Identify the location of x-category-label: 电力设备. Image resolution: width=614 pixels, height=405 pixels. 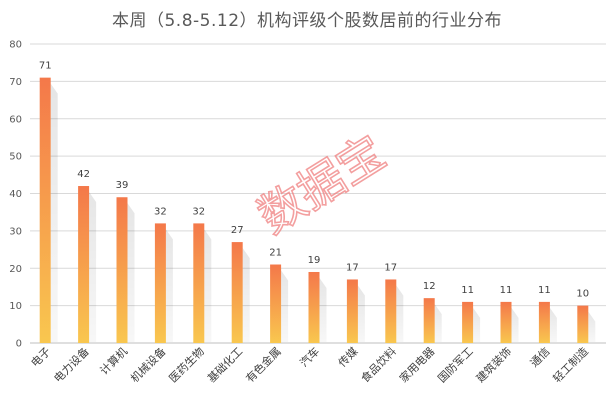
(71, 364).